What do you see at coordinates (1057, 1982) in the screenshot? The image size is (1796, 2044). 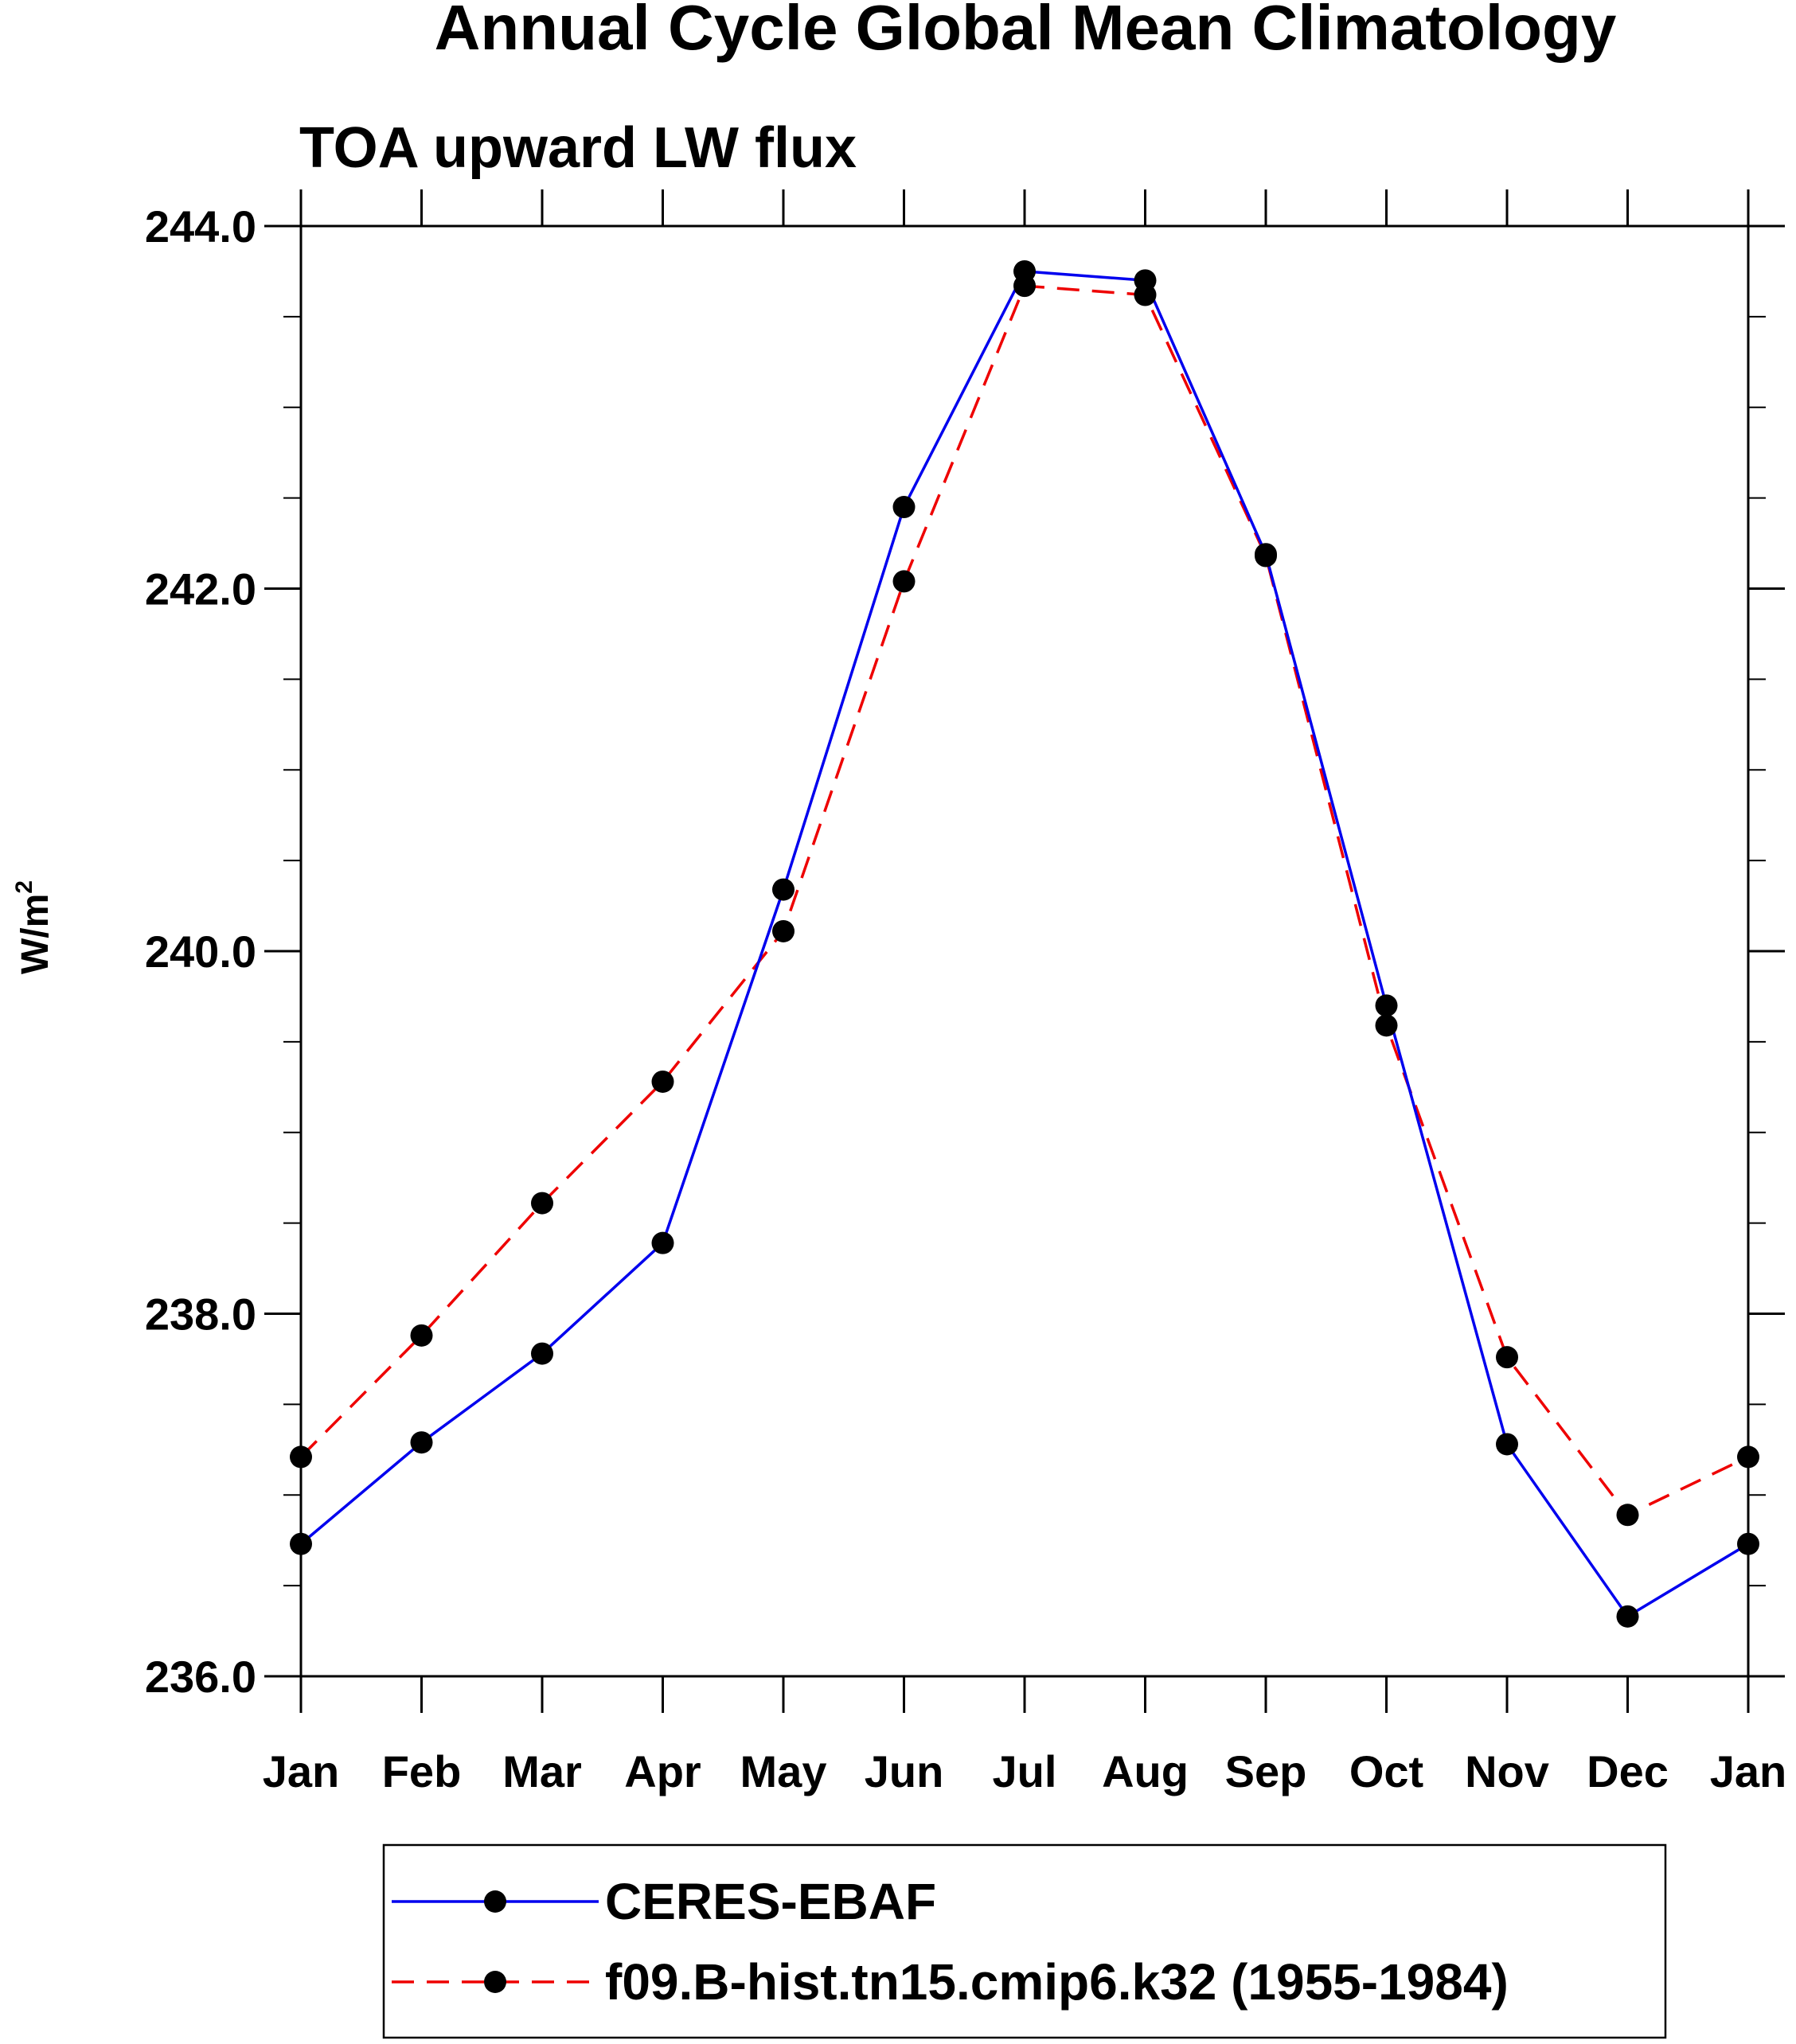 I see `legend-label: f09.B-hist.tn15.cmip6.k32 (1955-1984)` at bounding box center [1057, 1982].